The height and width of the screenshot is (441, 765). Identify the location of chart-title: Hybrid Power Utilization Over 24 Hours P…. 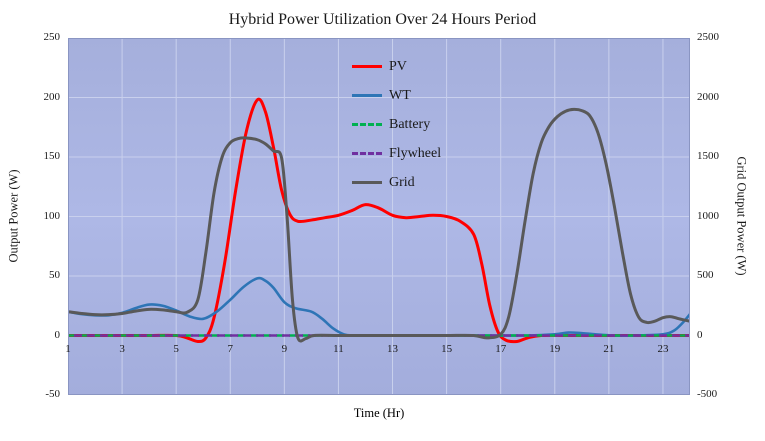
(382, 19).